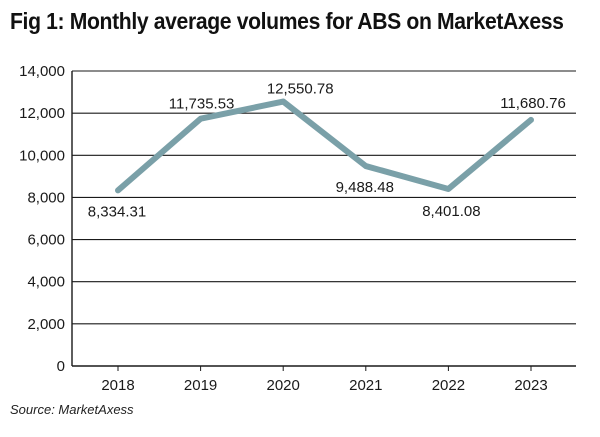 The image size is (600, 437). Describe the element at coordinates (42, 71) in the screenshot. I see `y-tick-label: 14,000` at that location.